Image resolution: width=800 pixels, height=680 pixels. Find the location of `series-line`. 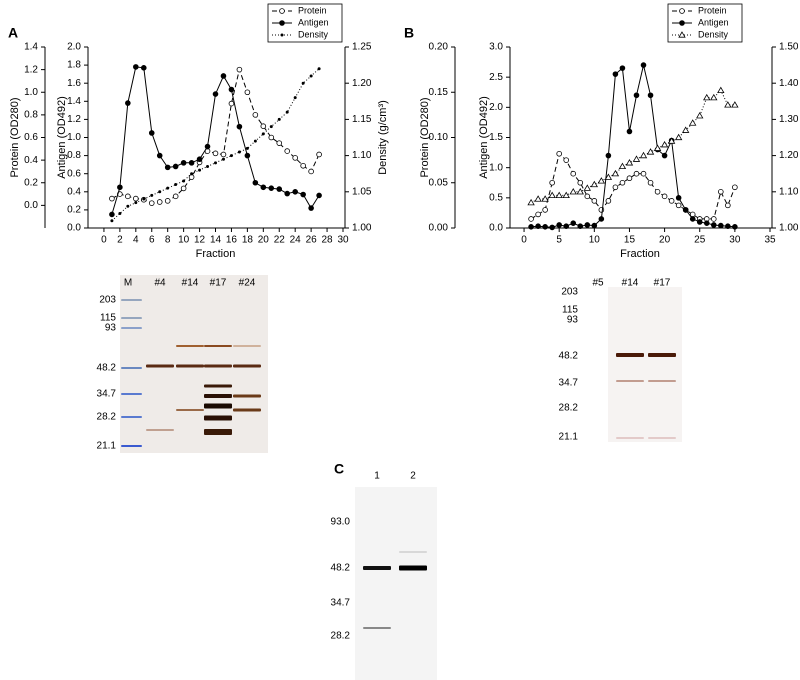

series-line is located at coordinates (215, 145).